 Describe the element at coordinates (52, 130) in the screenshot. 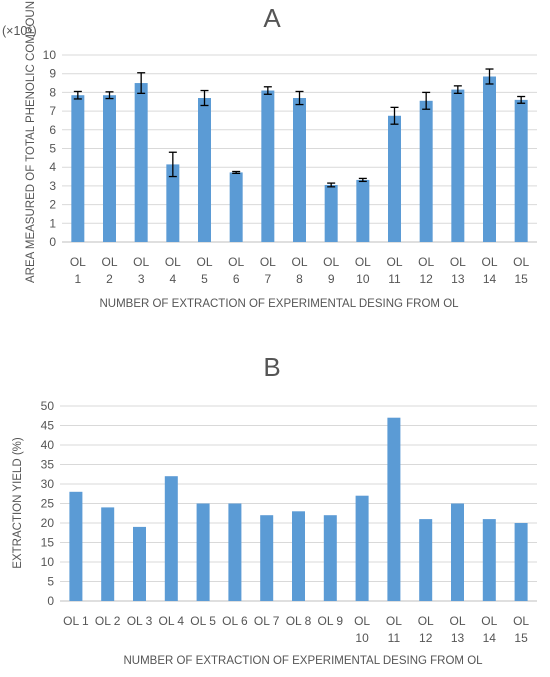

I see `y-tick-label-a-6: 6` at that location.